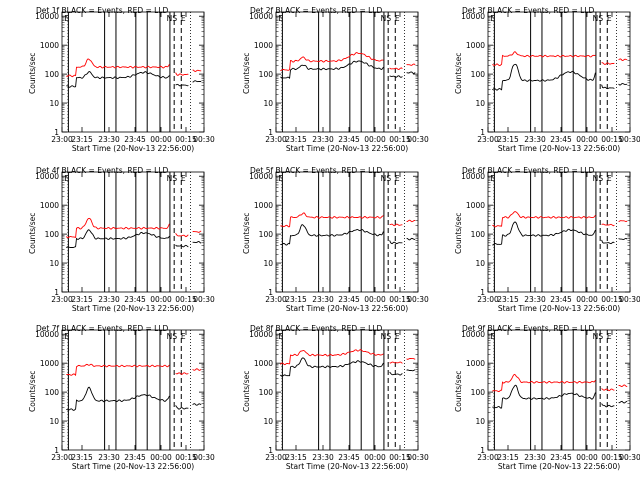 The image size is (640, 480). I want to click on chart-title: Det 4f BLACK = Events, RED = LLD, so click(102, 170).